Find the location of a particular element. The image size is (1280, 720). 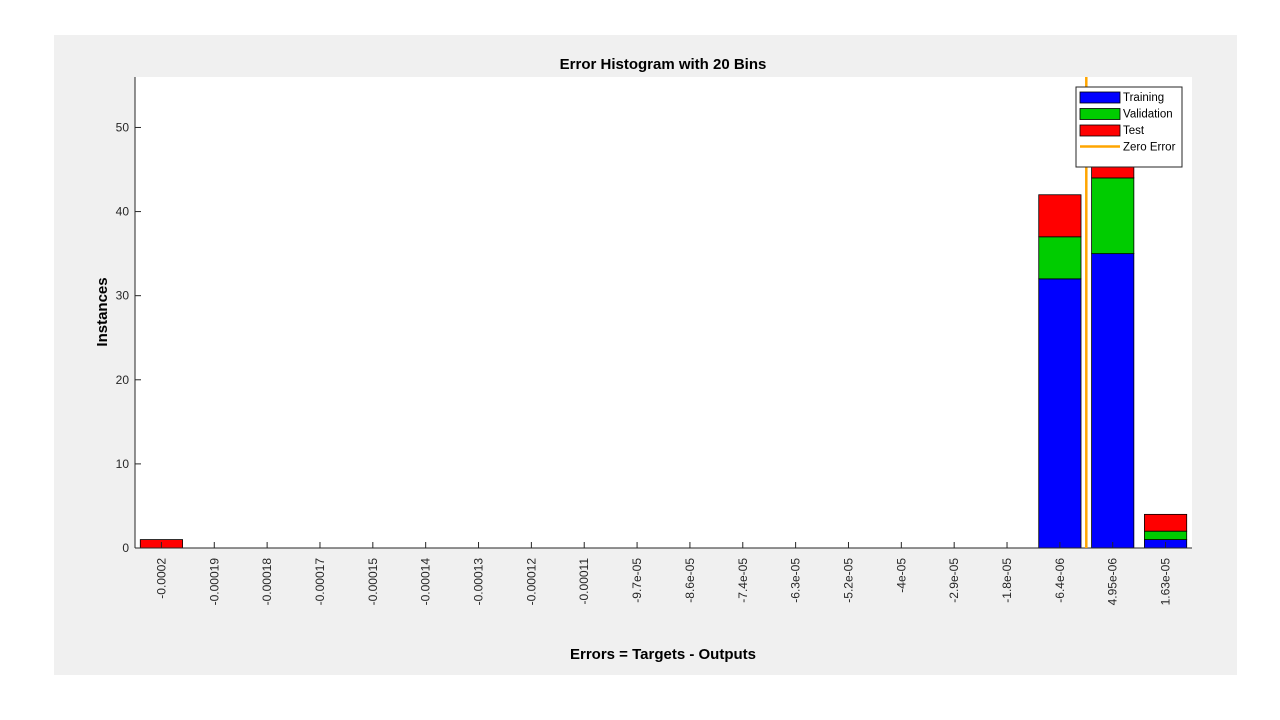

x-tick-label-13: -5.2e-05 is located at coordinates (848, 580).